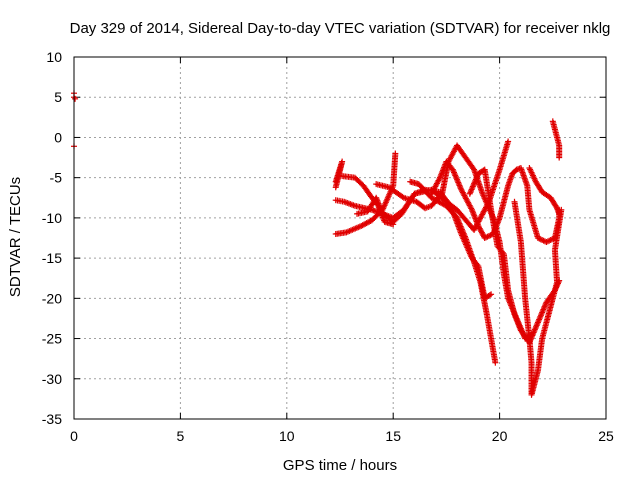 This screenshot has height=480, width=640. I want to click on y-tick-label: 0, so click(58, 137).